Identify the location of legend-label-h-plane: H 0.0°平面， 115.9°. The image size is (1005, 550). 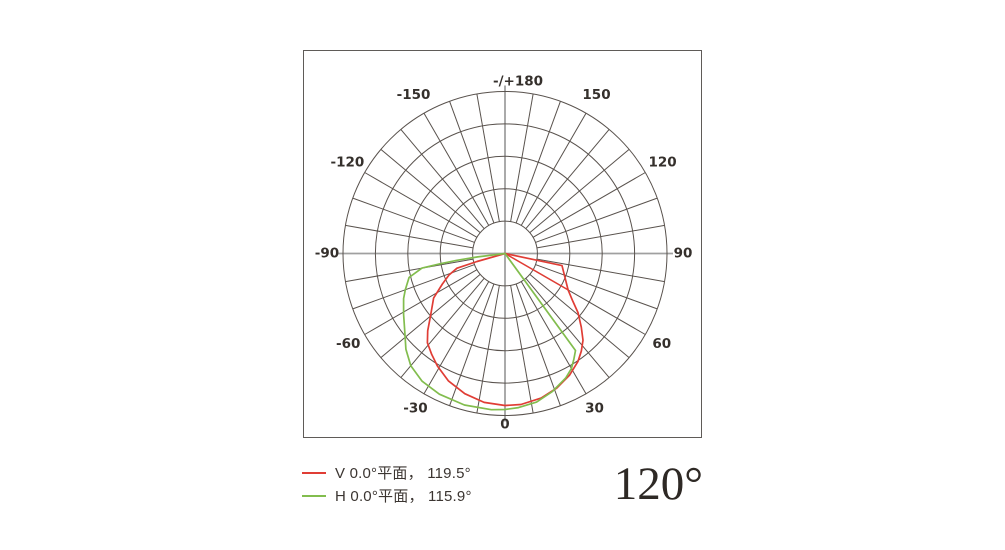
(403, 496).